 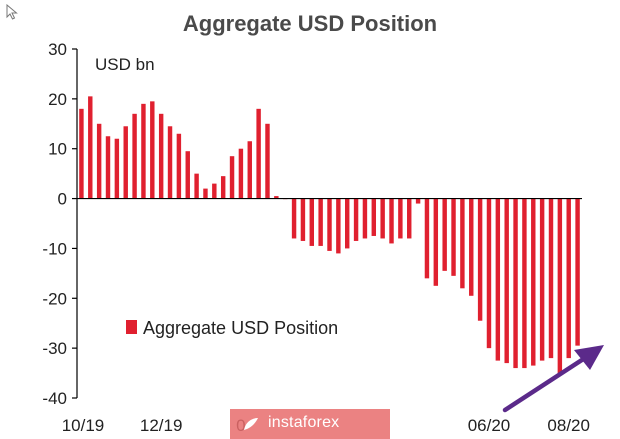 I want to click on y-axis: 30 20 10 0 -10 -20 -30 -40, so click(x=59, y=224).